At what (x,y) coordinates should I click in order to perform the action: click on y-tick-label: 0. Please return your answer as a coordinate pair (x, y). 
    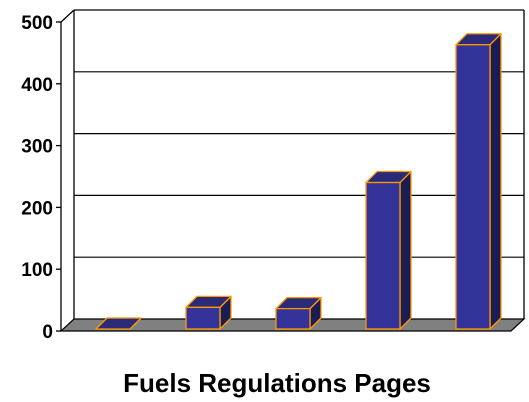
    Looking at the image, I should click on (47, 332).